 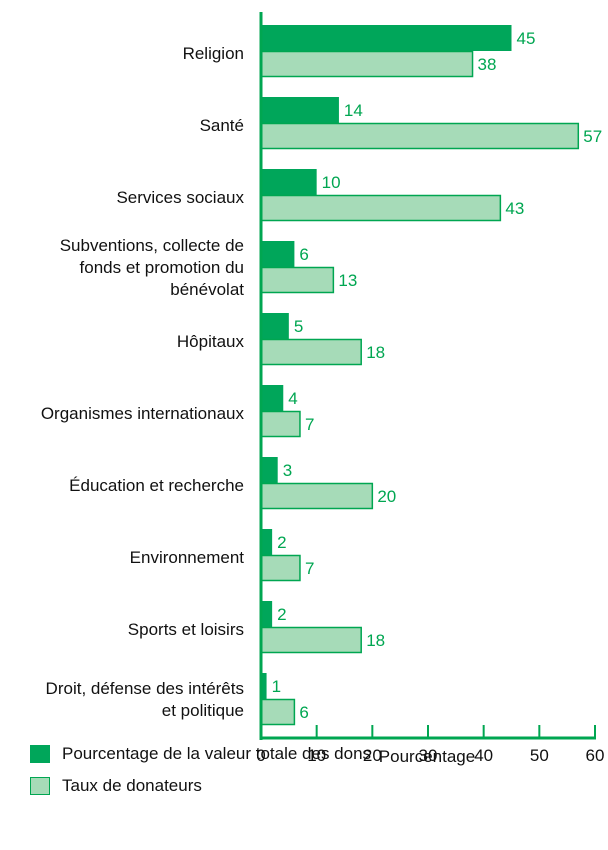 I want to click on bar-value-label: 4, so click(x=292, y=398).